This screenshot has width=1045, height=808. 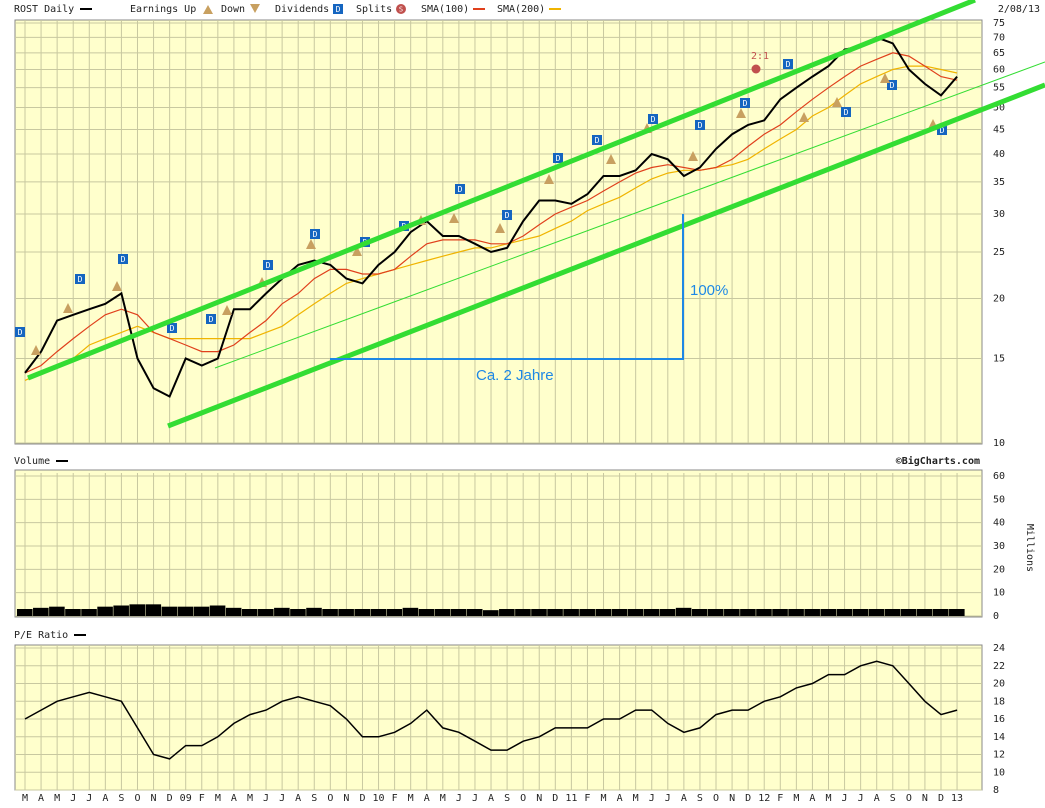 I want to click on y-tick-label: 14, so click(x=999, y=737).